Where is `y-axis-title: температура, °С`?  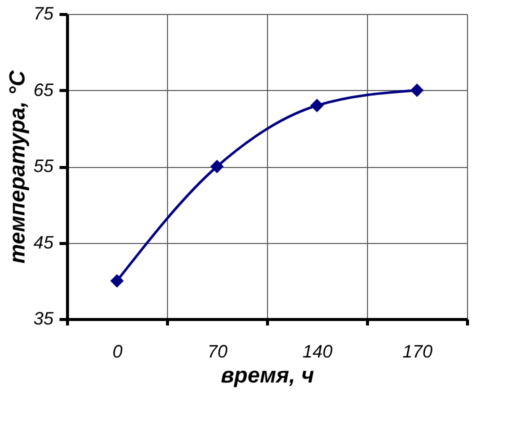
y-axis-title: температура, °С is located at coordinates (17, 166).